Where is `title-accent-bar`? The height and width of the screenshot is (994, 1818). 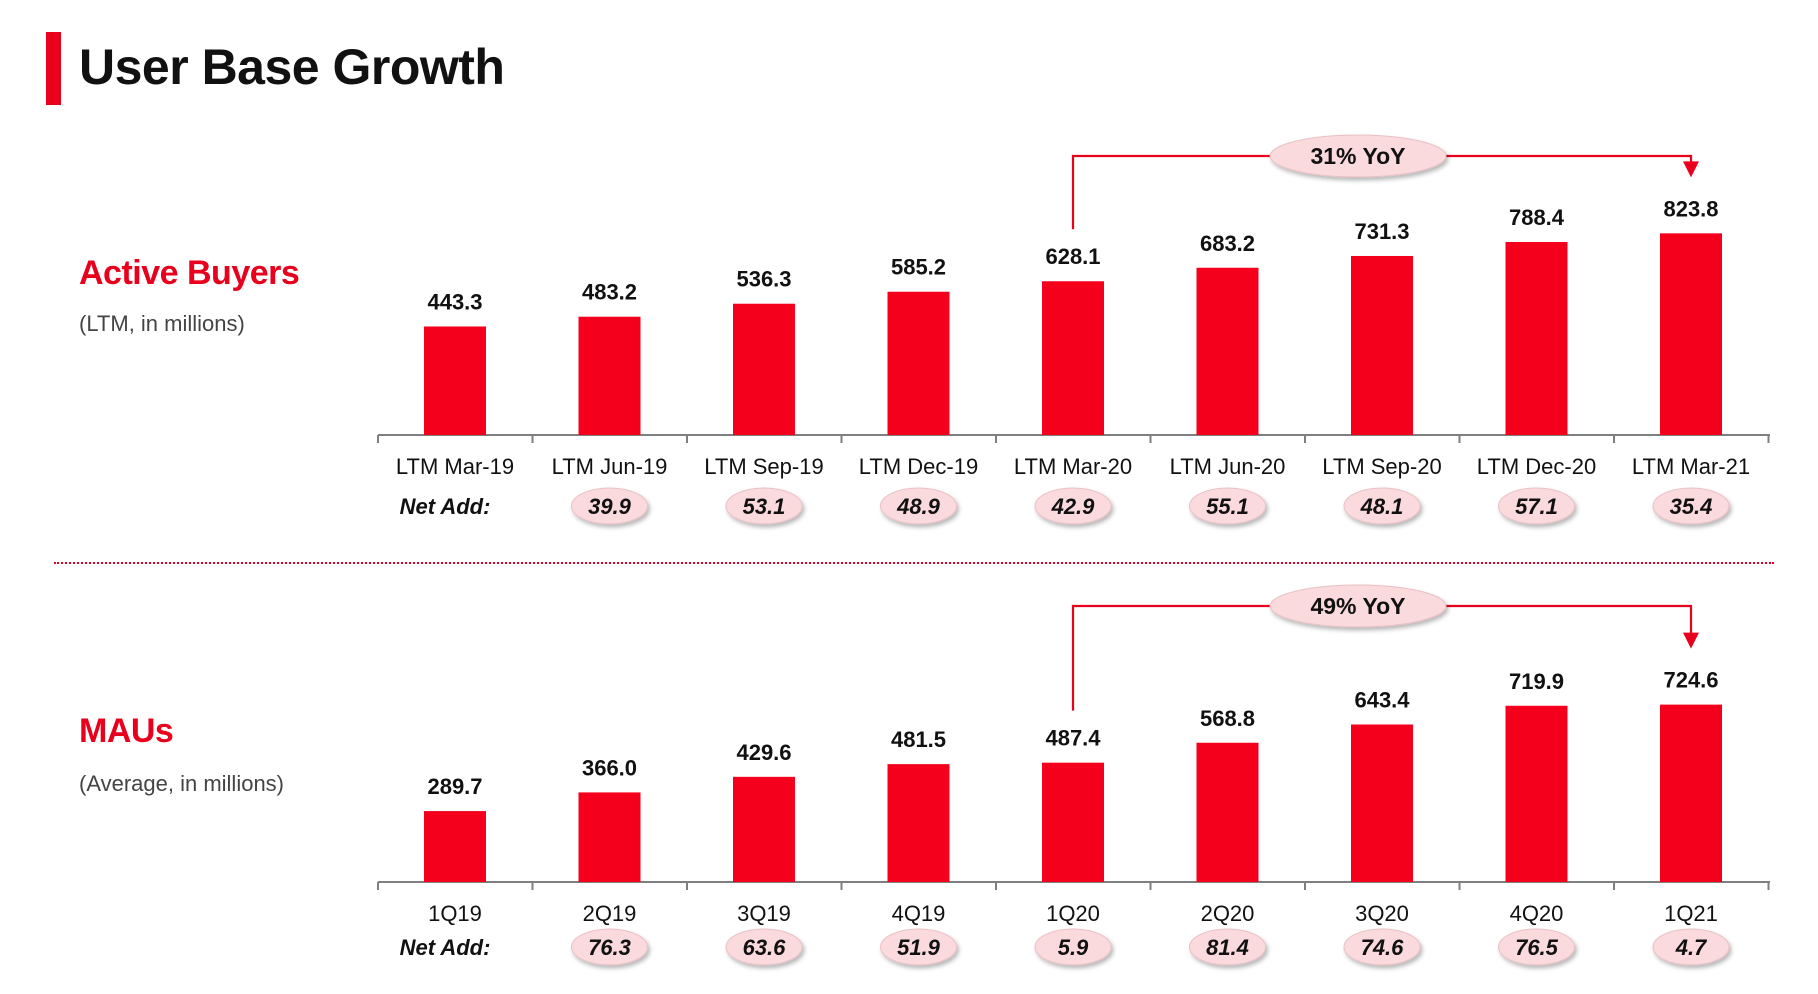
title-accent-bar is located at coordinates (53, 68).